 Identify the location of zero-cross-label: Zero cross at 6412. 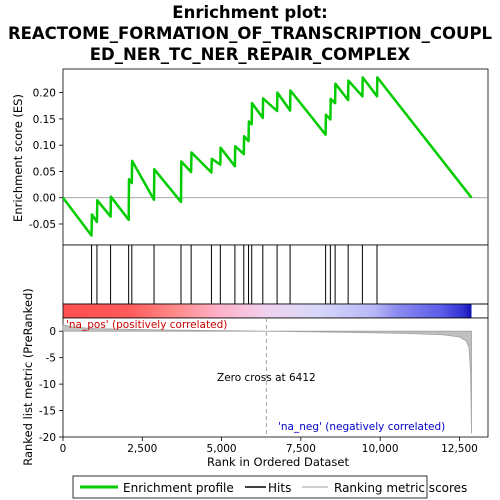
(266, 378).